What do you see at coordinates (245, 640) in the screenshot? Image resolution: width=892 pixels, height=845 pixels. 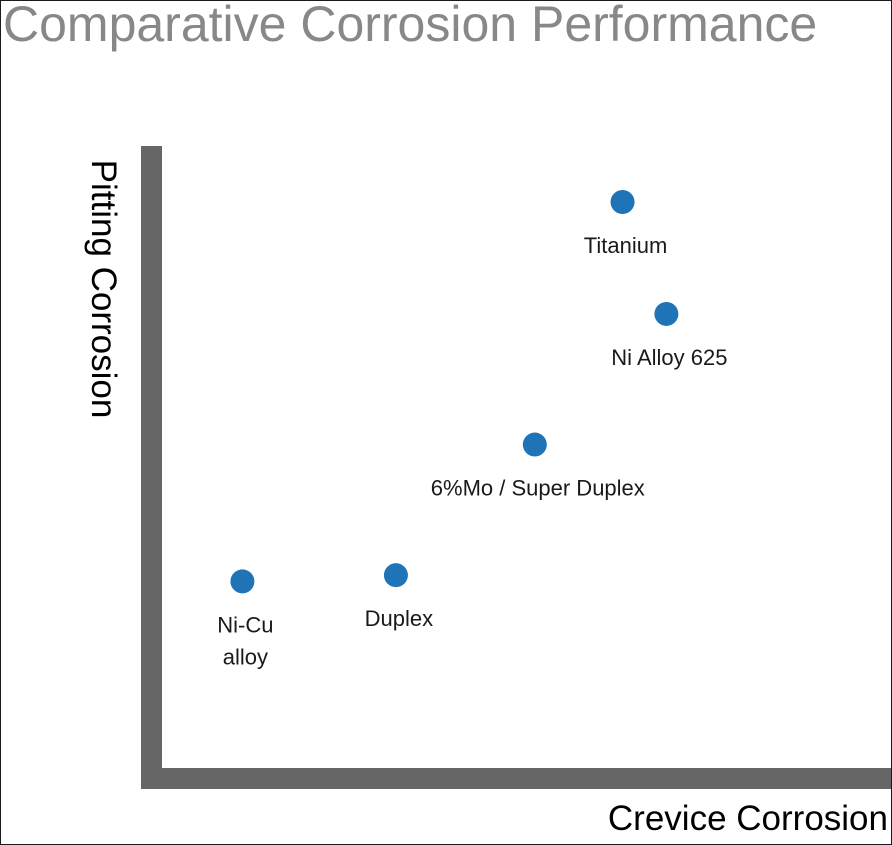 I see `point-label: Ni-Cu alloy` at bounding box center [245, 640].